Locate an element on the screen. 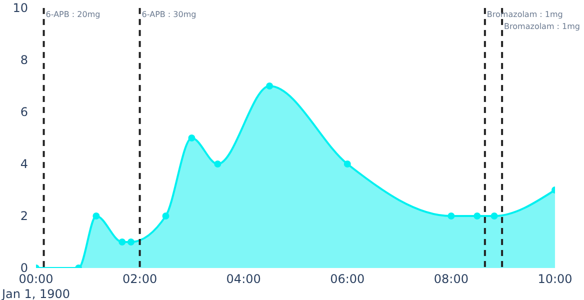 The image size is (584, 300). x-tick-label: 06:00 is located at coordinates (347, 279).